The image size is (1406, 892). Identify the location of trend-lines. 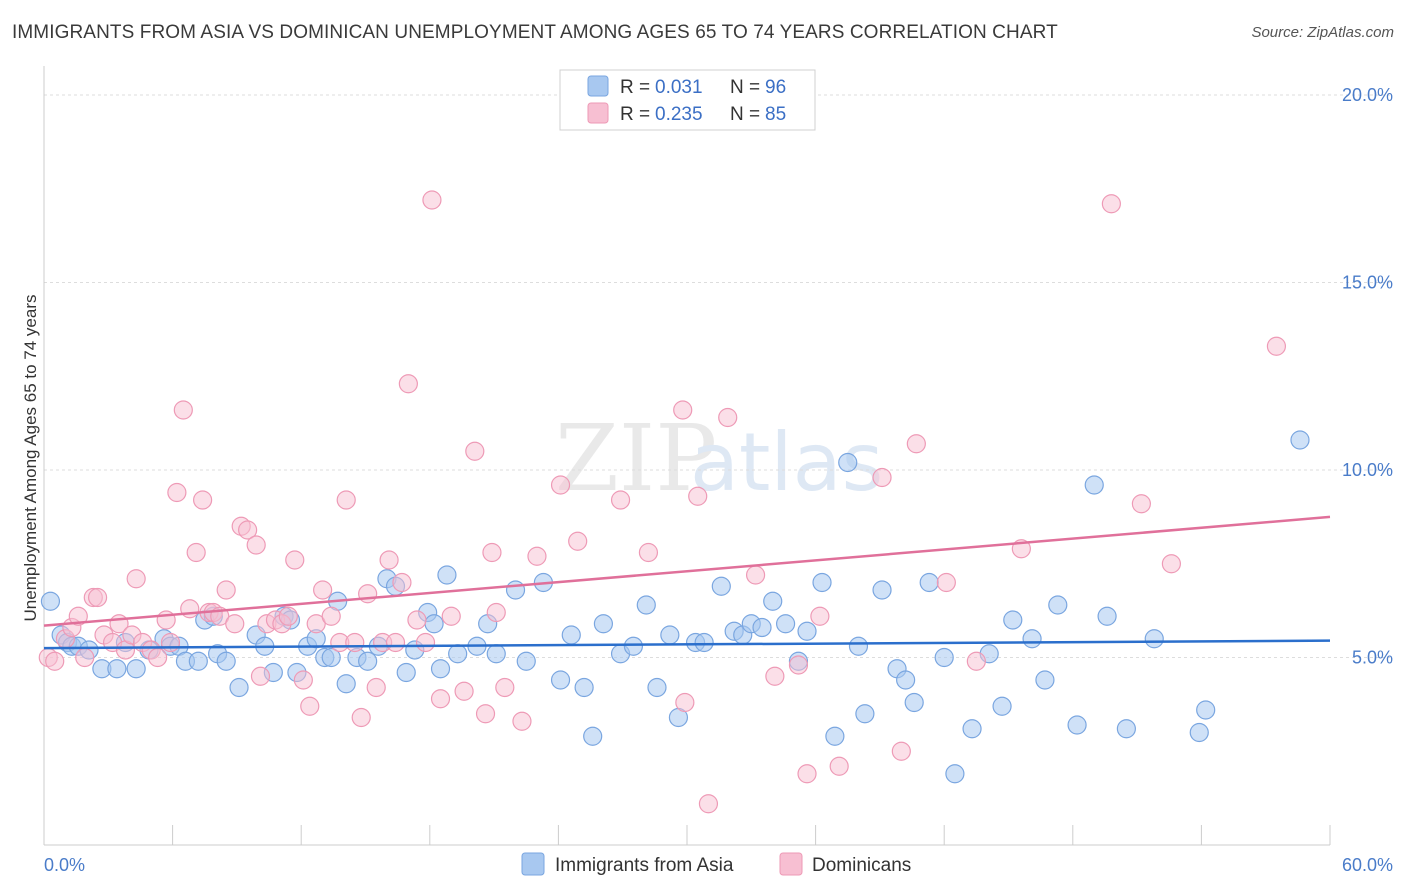
(687, 582).